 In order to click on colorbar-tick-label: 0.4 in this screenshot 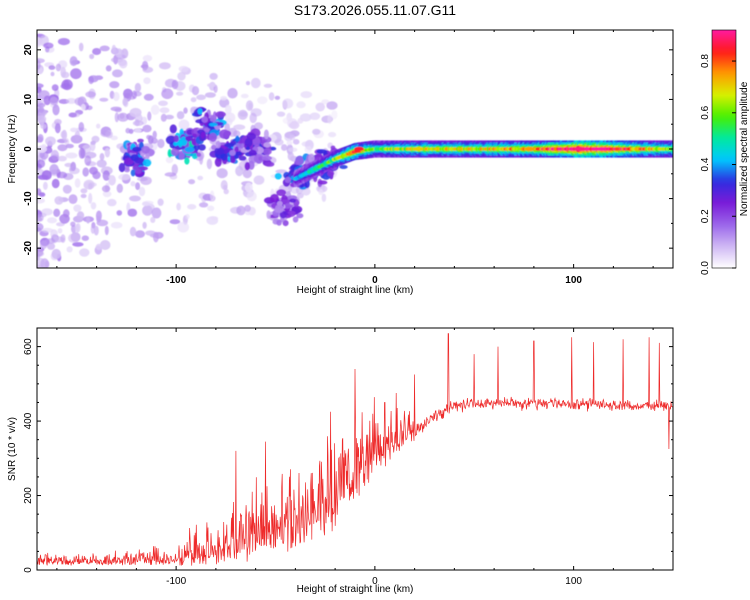, I will do `click(705, 164)`.